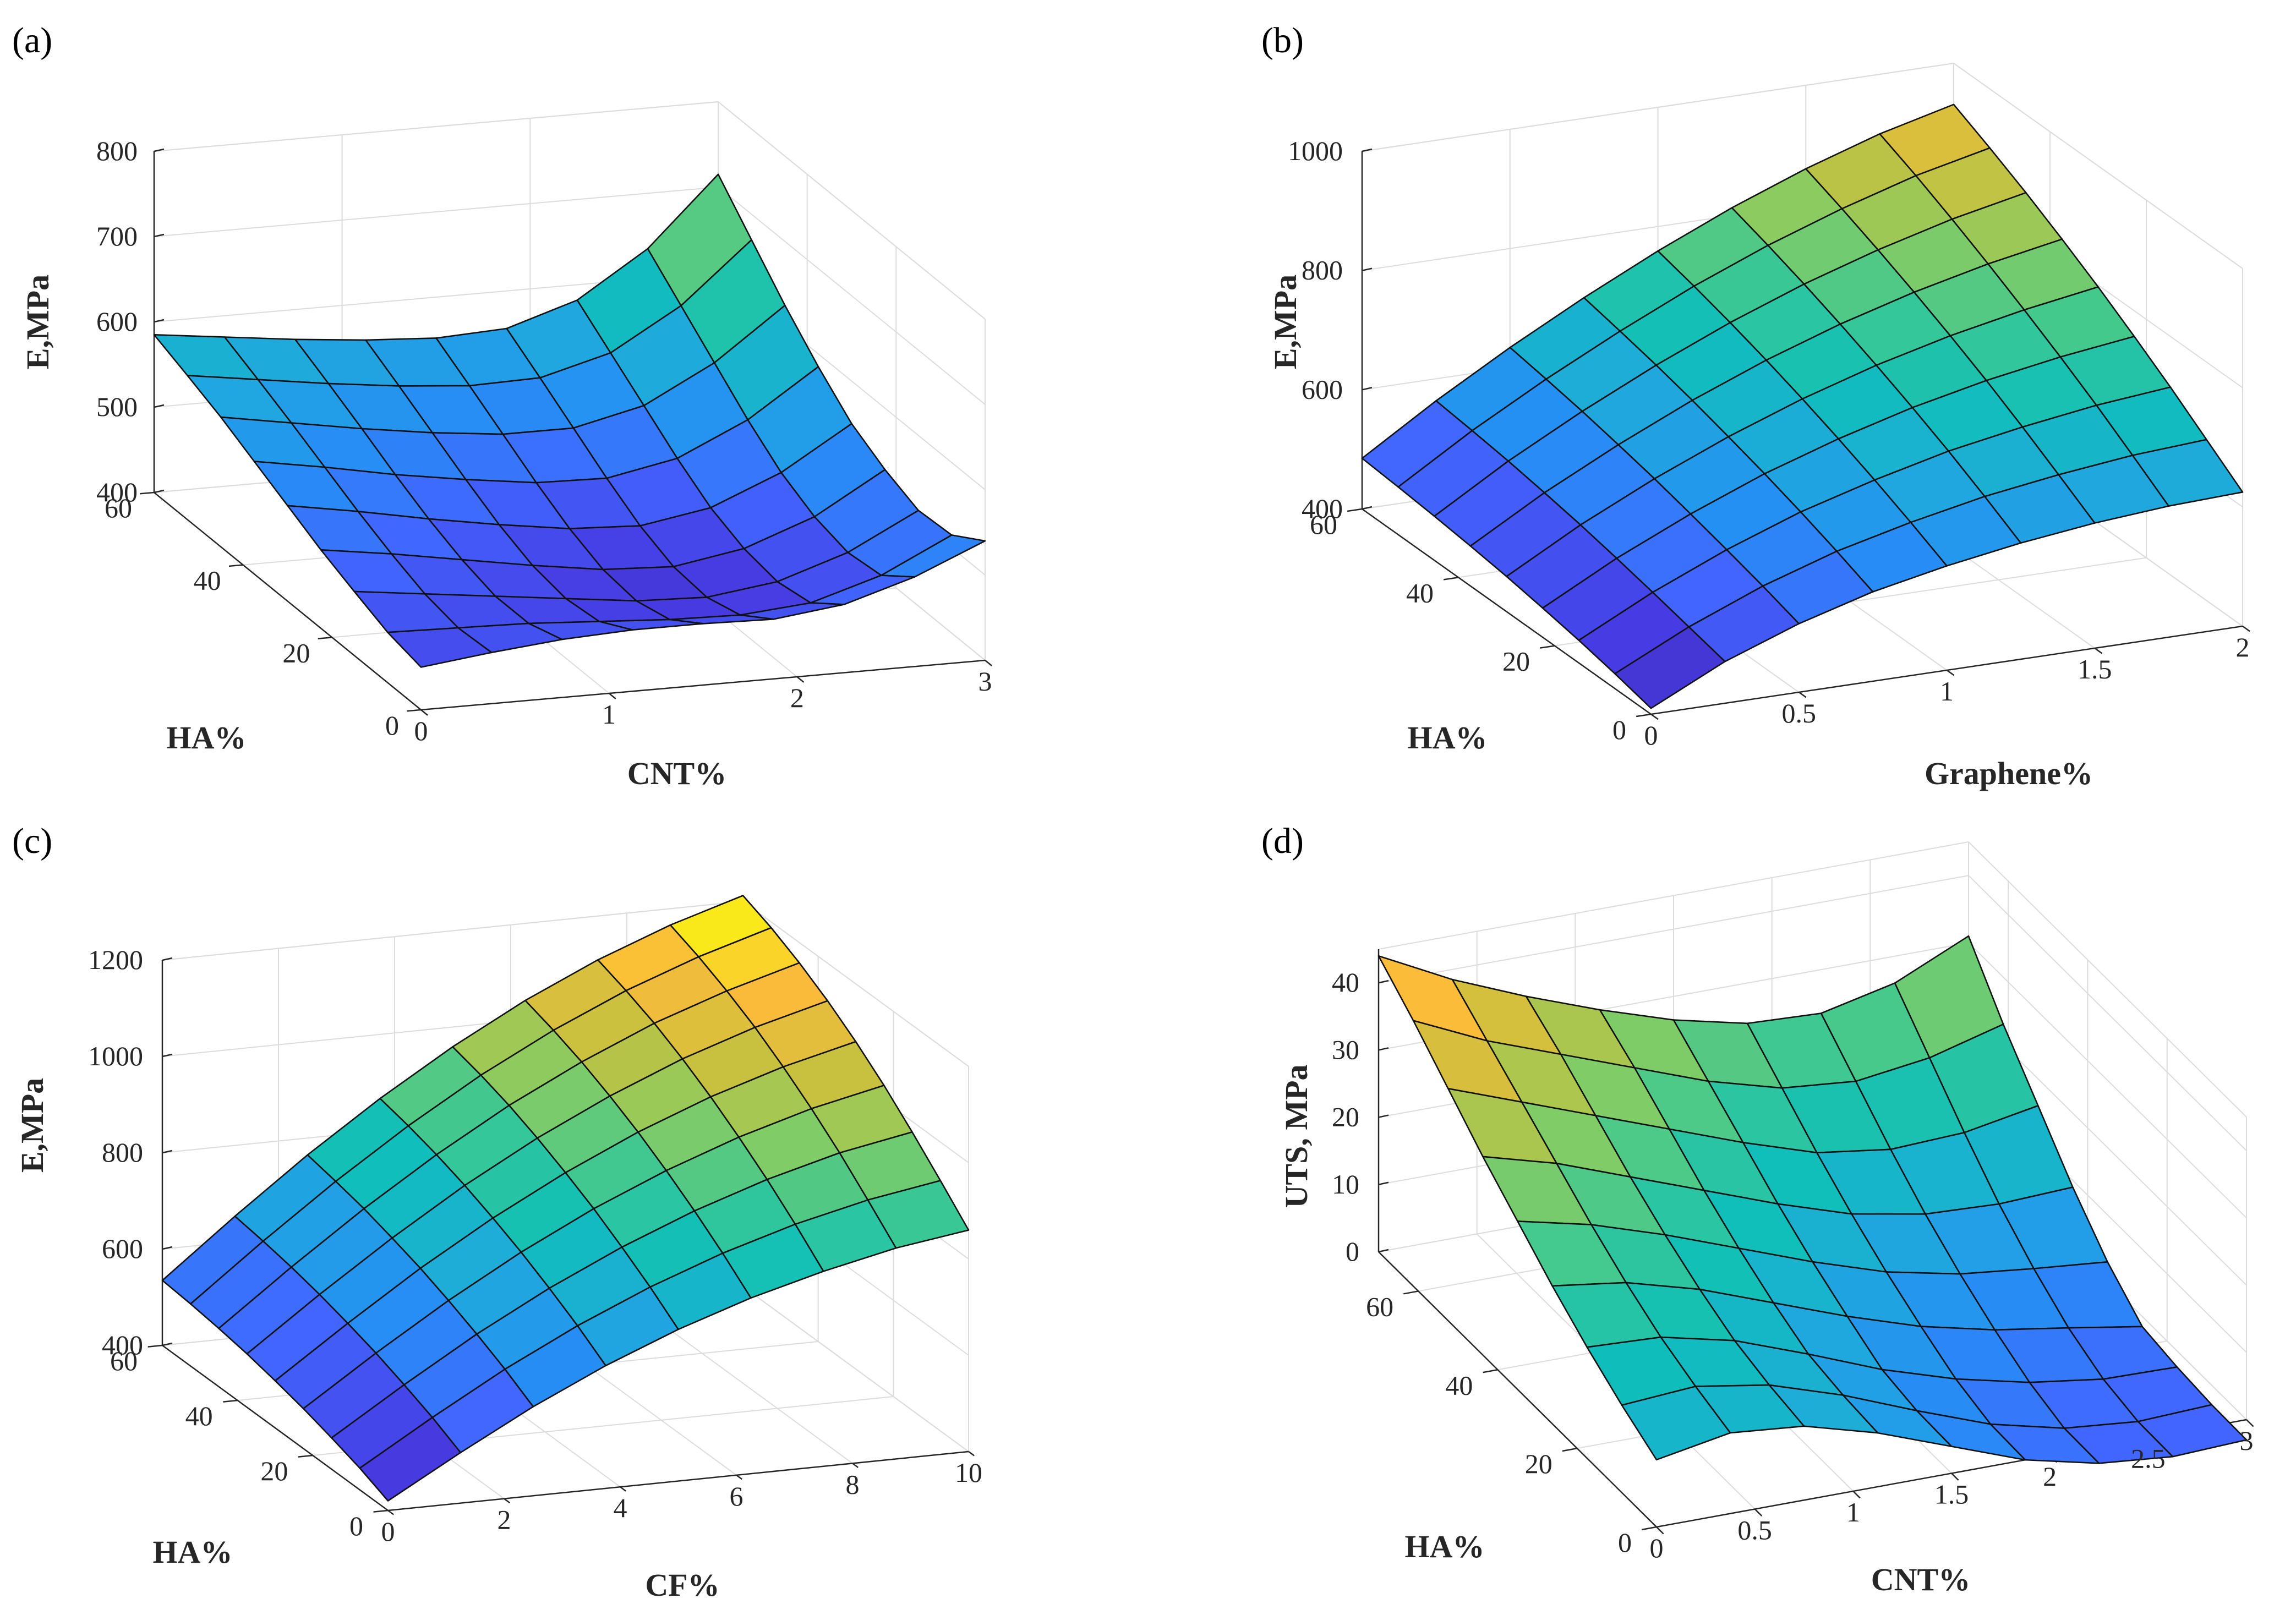 The height and width of the screenshot is (1604, 2296). What do you see at coordinates (968, 1472) in the screenshot?
I see `x-tick-label: 10` at bounding box center [968, 1472].